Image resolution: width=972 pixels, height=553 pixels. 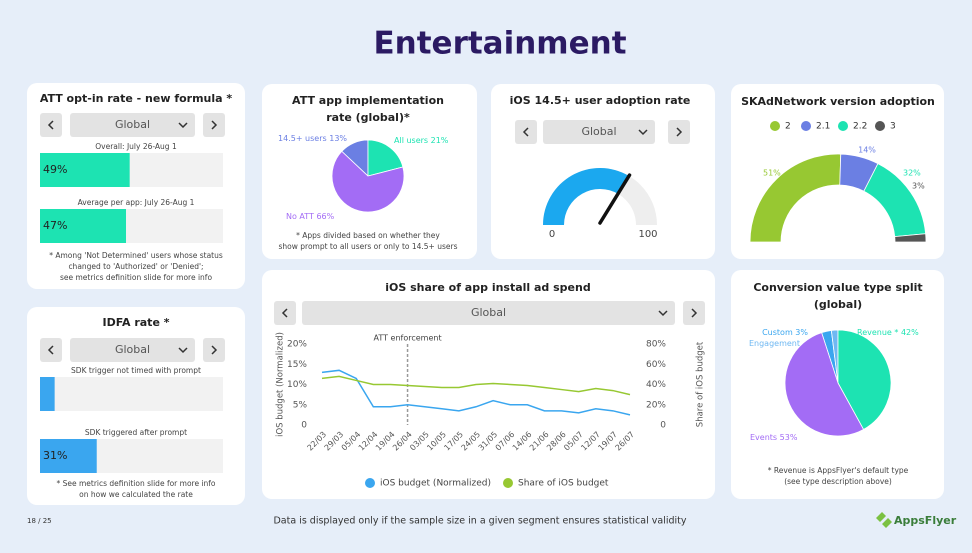 I want to click on y-tick-label: 5%, so click(x=300, y=405).